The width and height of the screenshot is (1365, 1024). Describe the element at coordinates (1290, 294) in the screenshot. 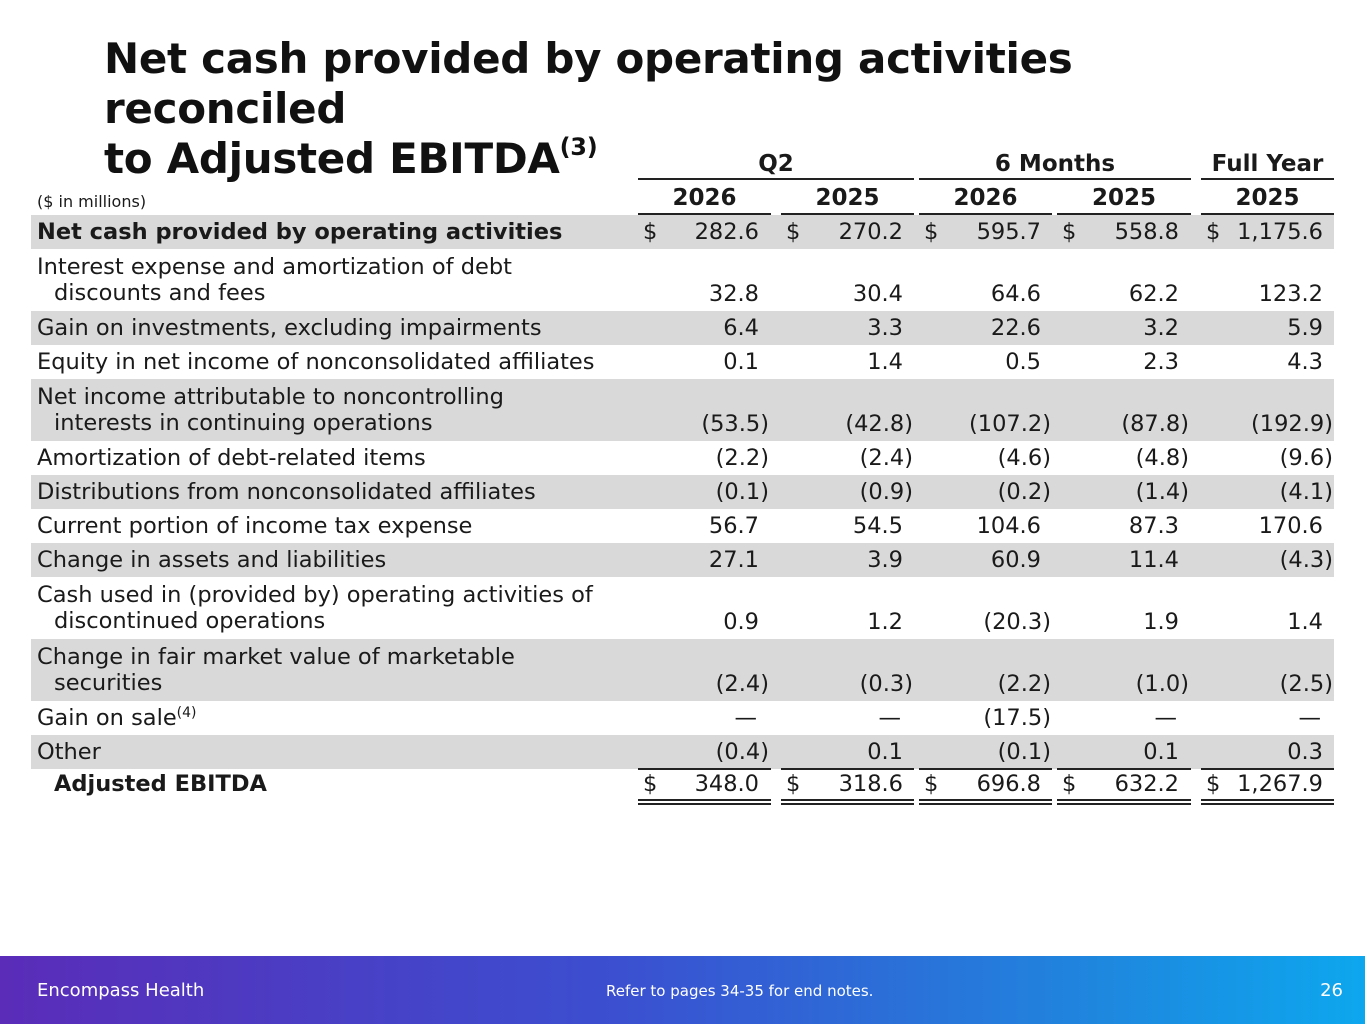

I see `table-cell: 123.2` at that location.